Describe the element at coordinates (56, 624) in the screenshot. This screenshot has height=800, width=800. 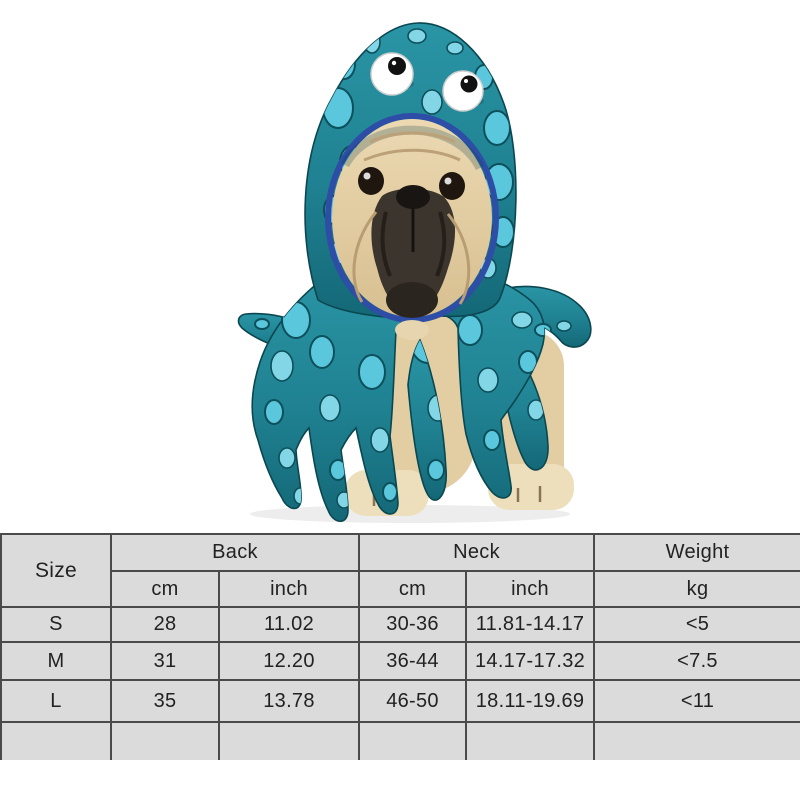
I see `cell-size: S` at that location.